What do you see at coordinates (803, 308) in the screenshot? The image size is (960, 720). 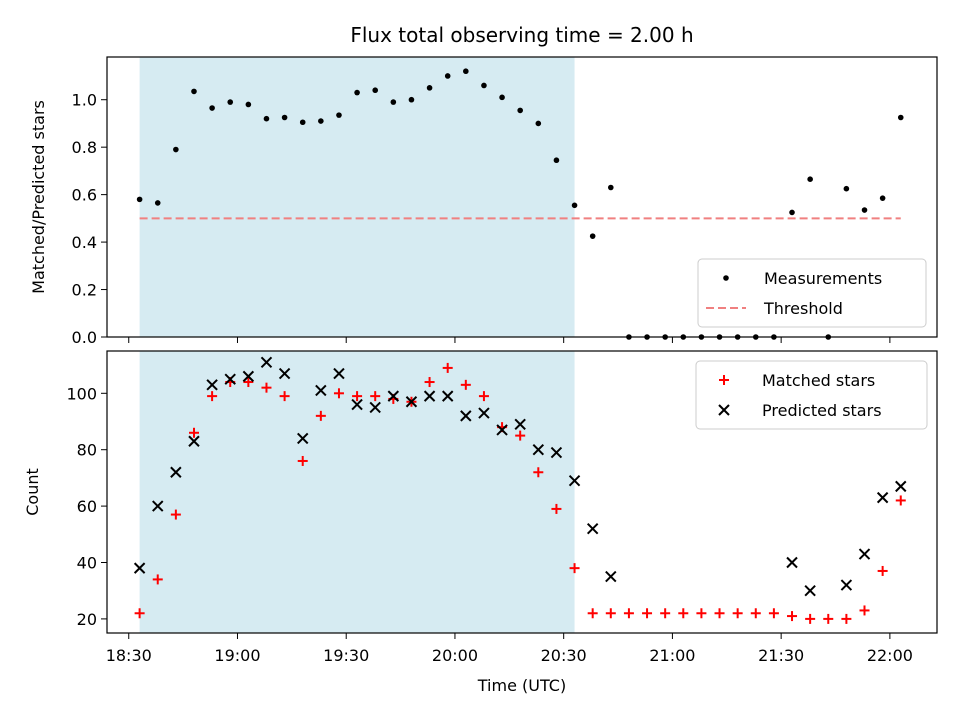 I see `legend-label: Threshold` at bounding box center [803, 308].